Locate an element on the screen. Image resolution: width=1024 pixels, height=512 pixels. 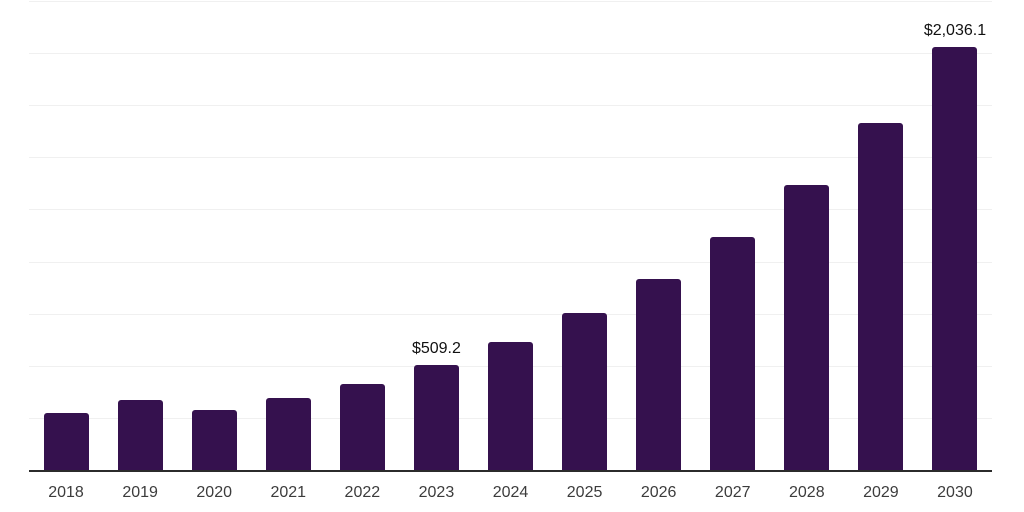
bar-2023 is located at coordinates (436, 417).